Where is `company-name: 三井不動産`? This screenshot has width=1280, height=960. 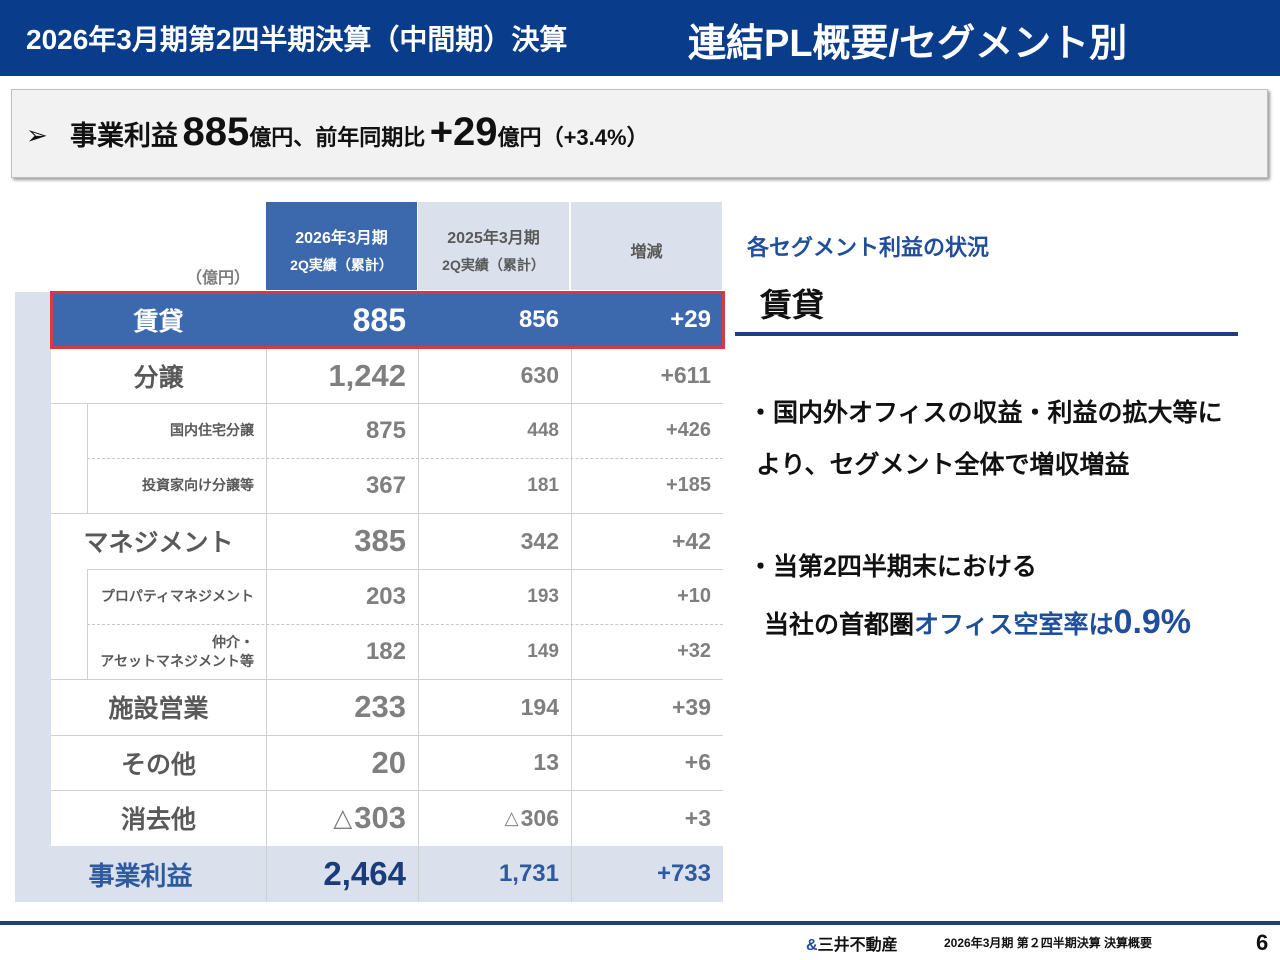 company-name: 三井不動産 is located at coordinates (857, 945).